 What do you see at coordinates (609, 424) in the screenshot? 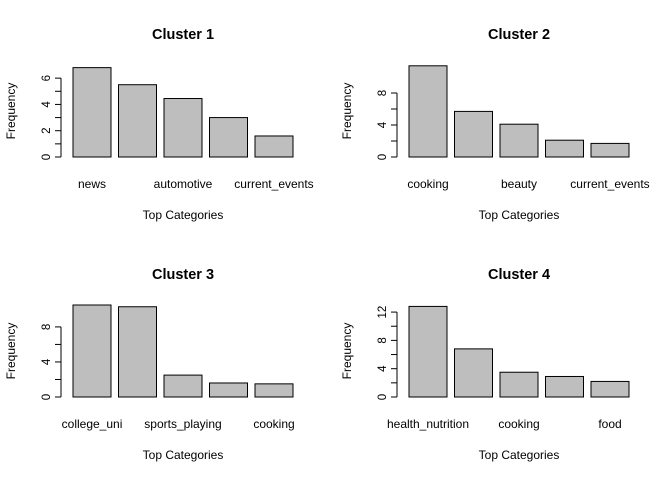
I see `x-tick-label: food` at bounding box center [609, 424].